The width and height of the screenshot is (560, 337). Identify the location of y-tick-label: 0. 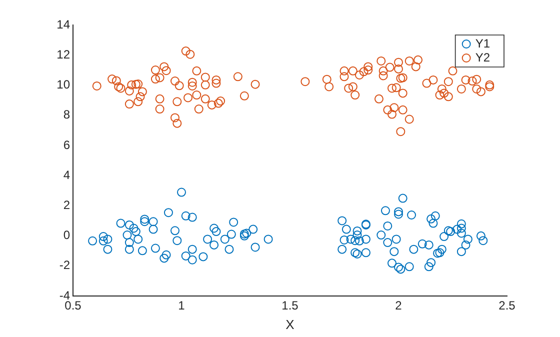
(66, 235).